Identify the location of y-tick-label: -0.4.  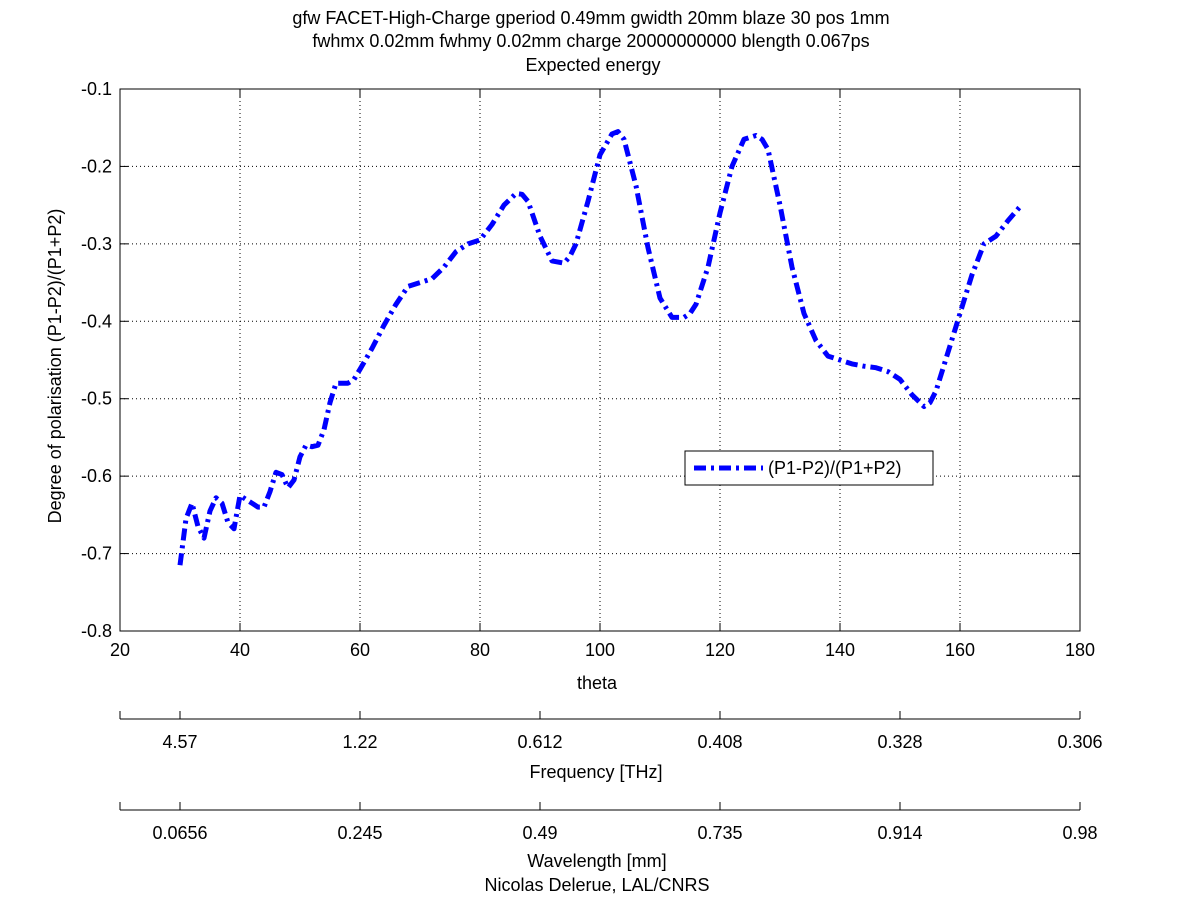
(96, 321).